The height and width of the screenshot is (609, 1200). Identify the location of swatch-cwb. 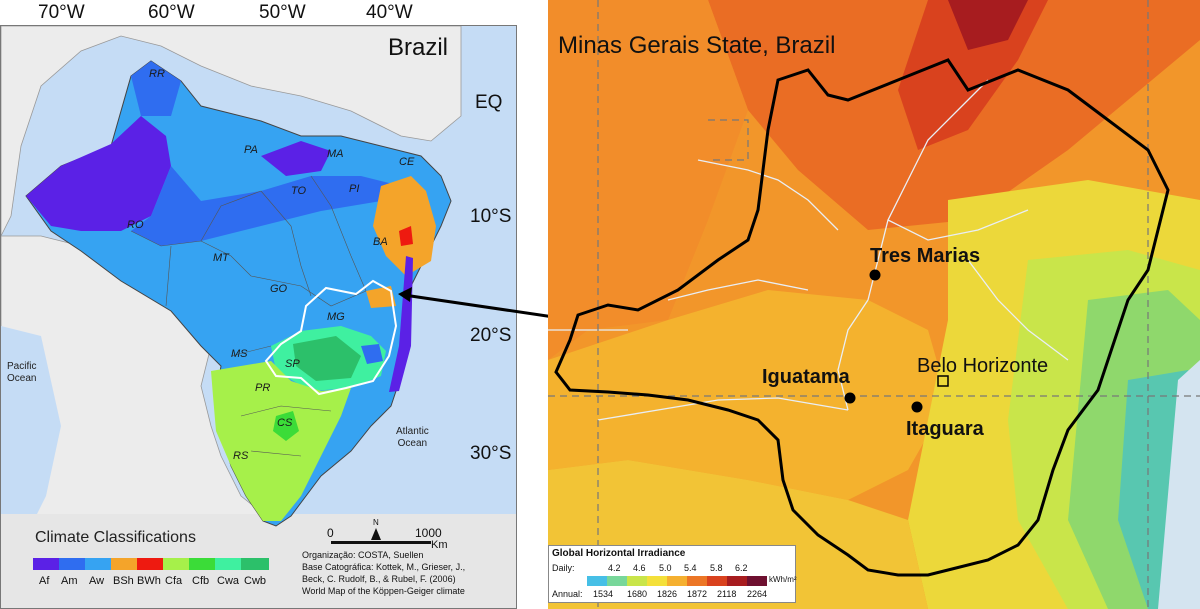
(255, 564).